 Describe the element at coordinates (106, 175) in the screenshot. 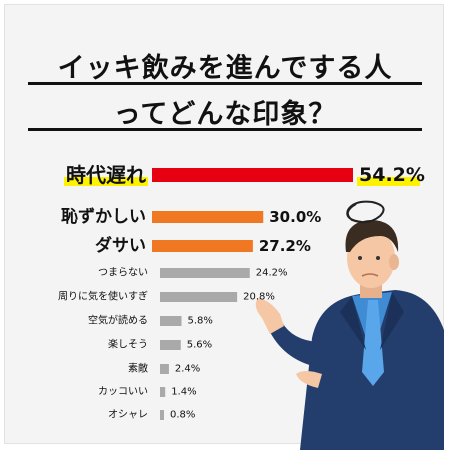

I see `category-label: 時代遅れ` at that location.